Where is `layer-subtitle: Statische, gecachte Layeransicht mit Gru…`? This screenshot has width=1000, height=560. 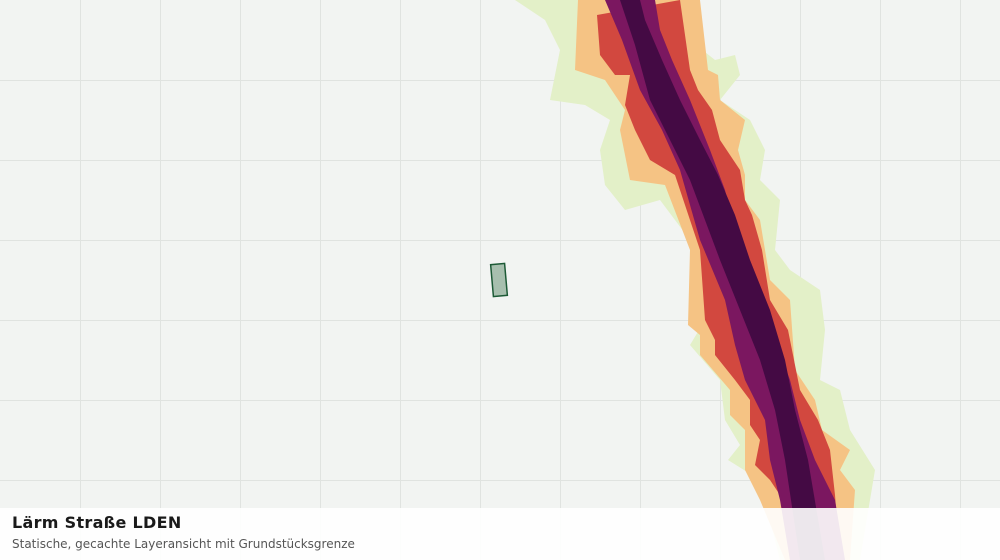 layer-subtitle: Statische, gecachte Layeransicht mit Gru… is located at coordinates (183, 544).